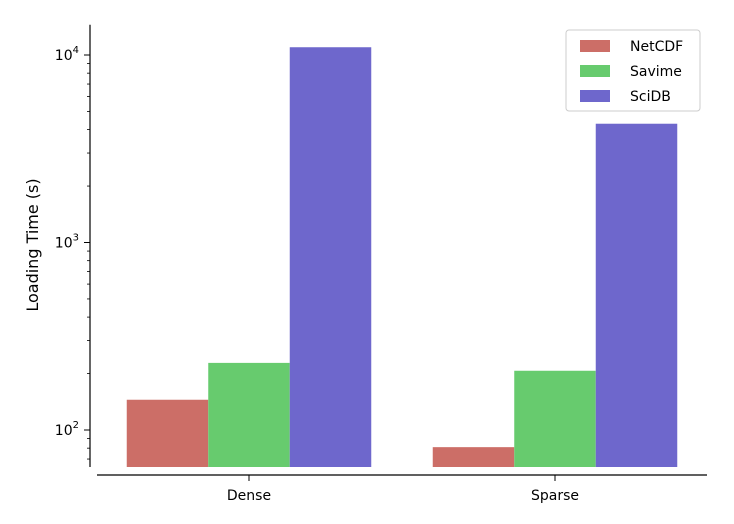 The width and height of the screenshot is (734, 524). I want to click on x-axis: Dense Sparse, so click(402, 489).